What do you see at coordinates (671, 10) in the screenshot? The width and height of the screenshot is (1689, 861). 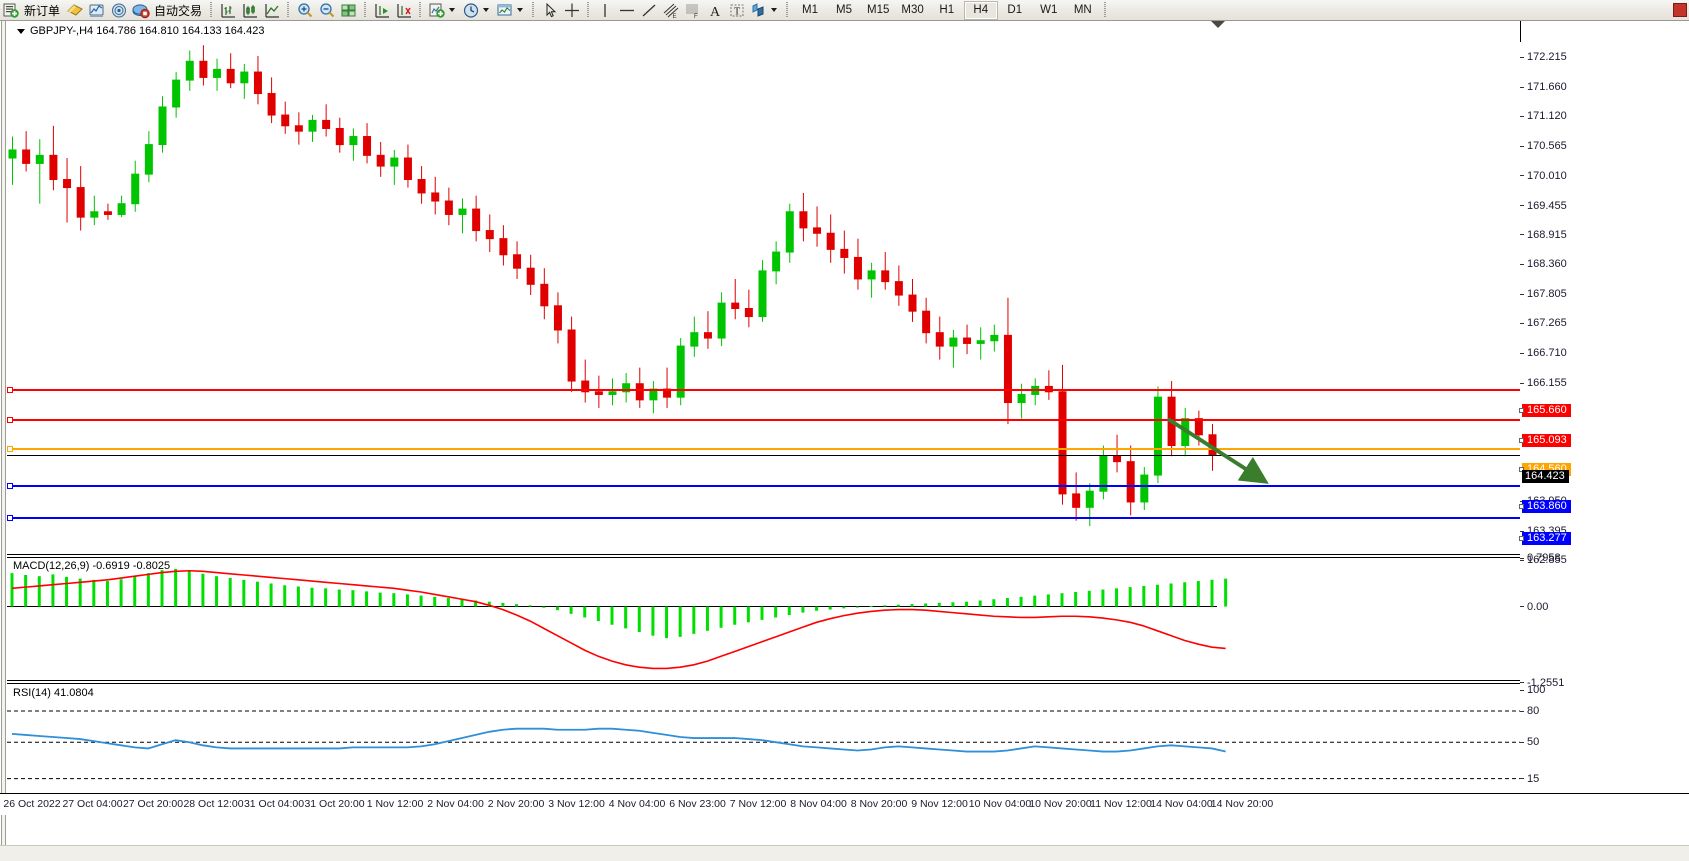 I see `equidistant-channel-button: E` at bounding box center [671, 10].